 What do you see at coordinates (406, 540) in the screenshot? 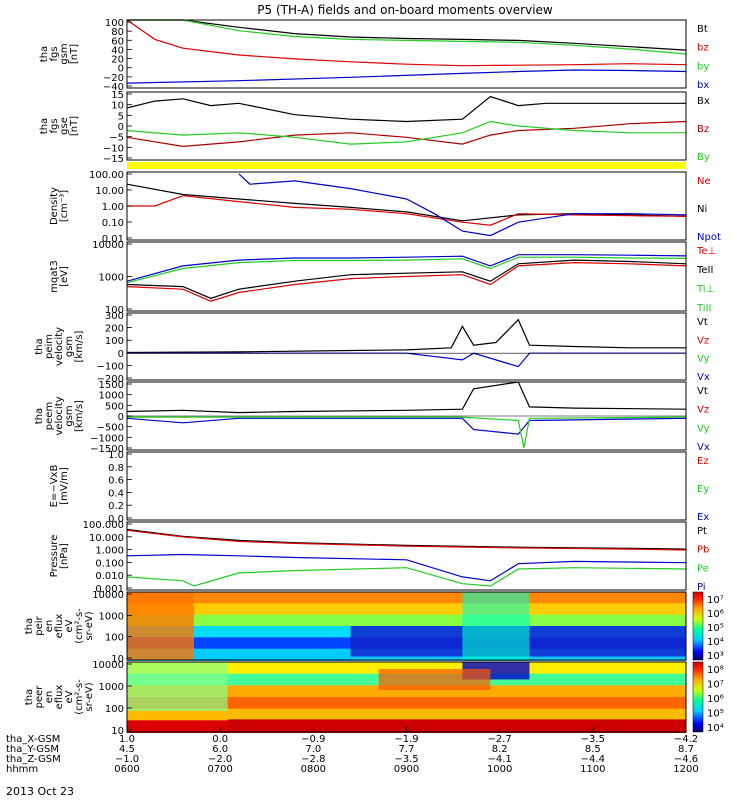
I see `series-line-Pb` at bounding box center [406, 540].